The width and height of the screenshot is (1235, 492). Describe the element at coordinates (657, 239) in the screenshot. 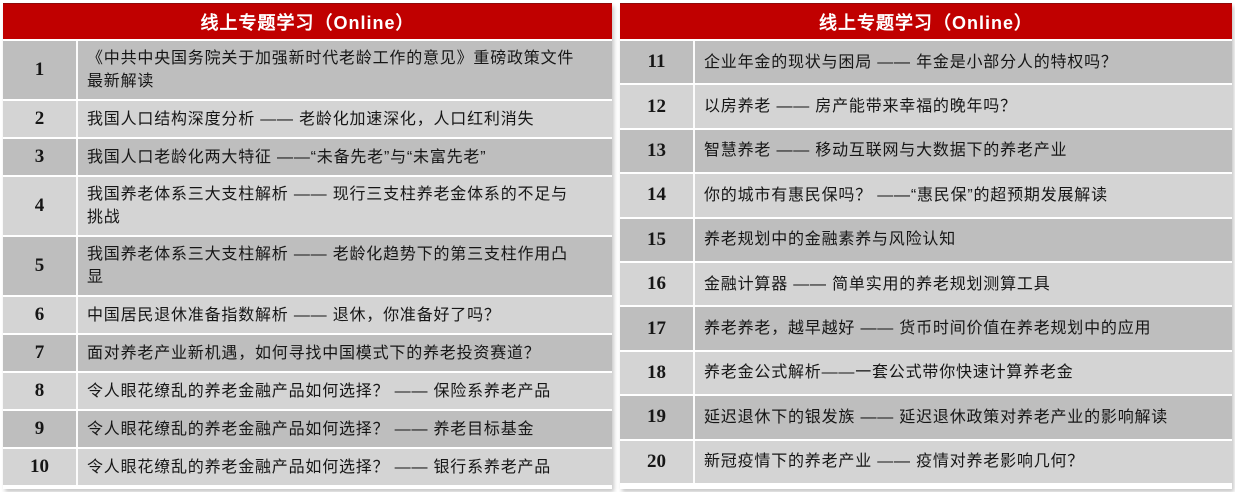

I see `row-number: 15` at that location.